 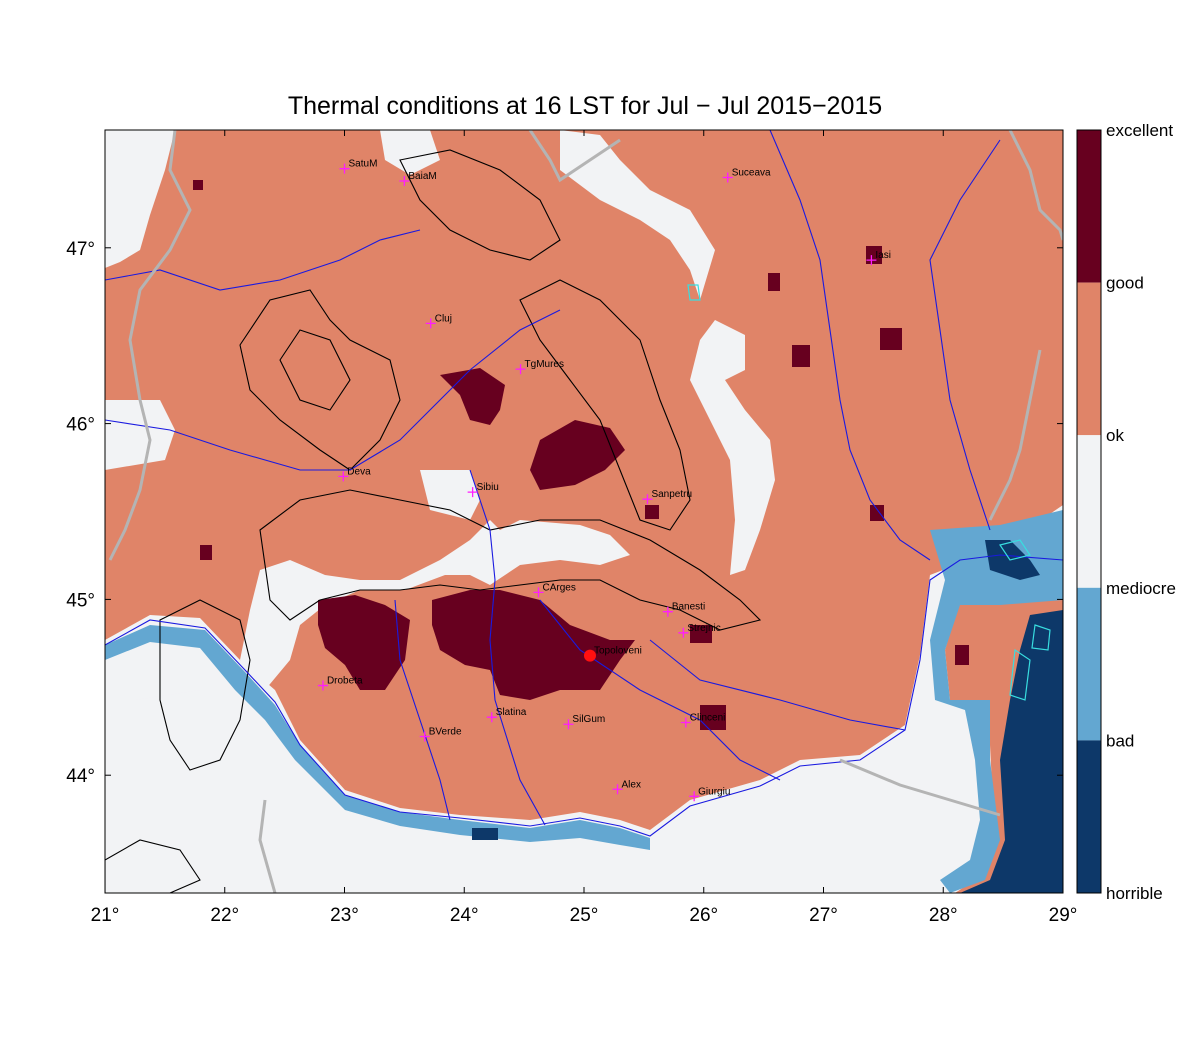 I want to click on city-marker: Slatina, so click(x=506, y=715).